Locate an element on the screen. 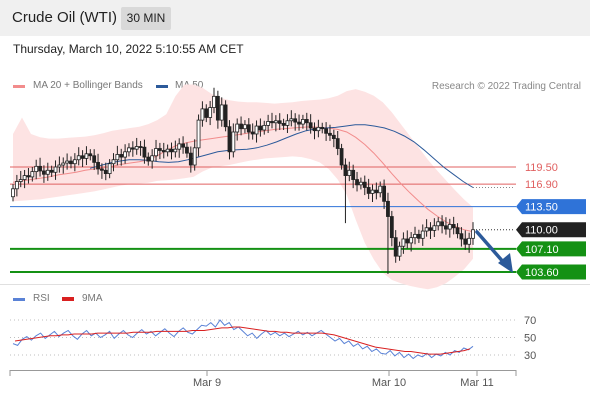 This screenshot has width=590, height=400. level-label-107.10: 107.10 is located at coordinates (542, 250).